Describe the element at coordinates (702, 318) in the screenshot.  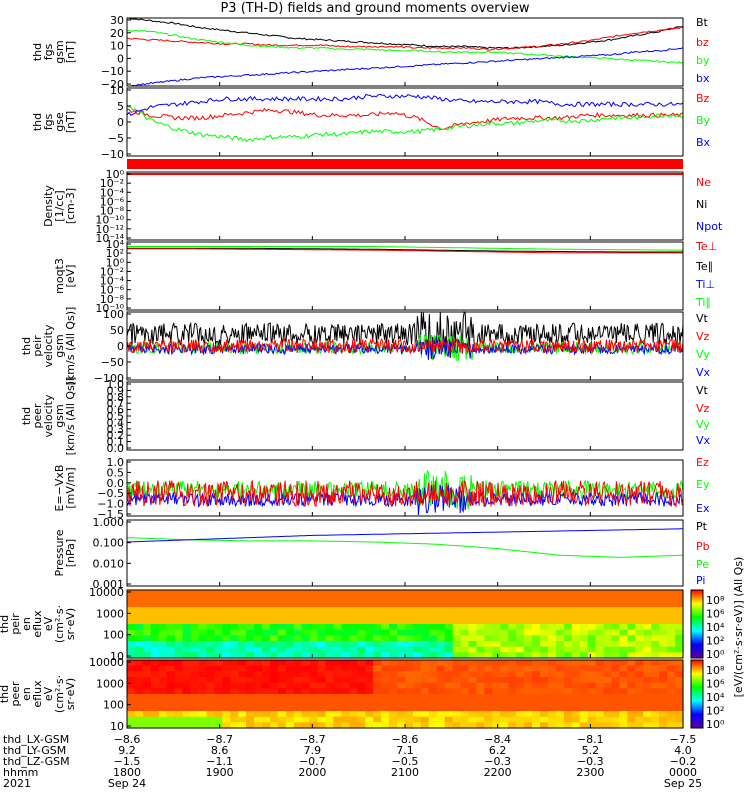
I see `legend-entry-Vt: Vt` at that location.